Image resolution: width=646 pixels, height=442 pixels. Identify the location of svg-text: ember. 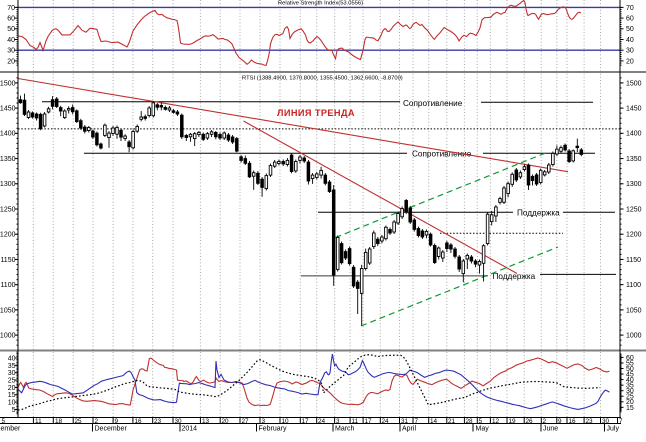
(11, 429).